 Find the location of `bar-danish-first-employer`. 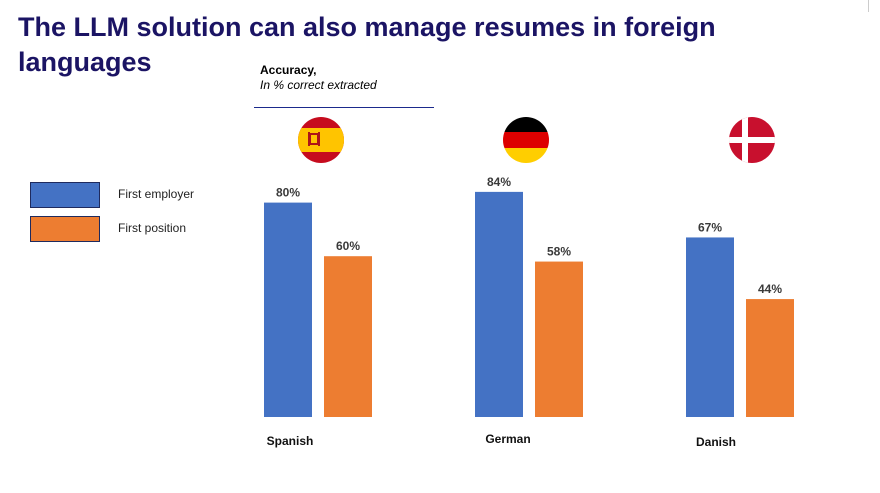

bar-danish-first-employer is located at coordinates (710, 327).